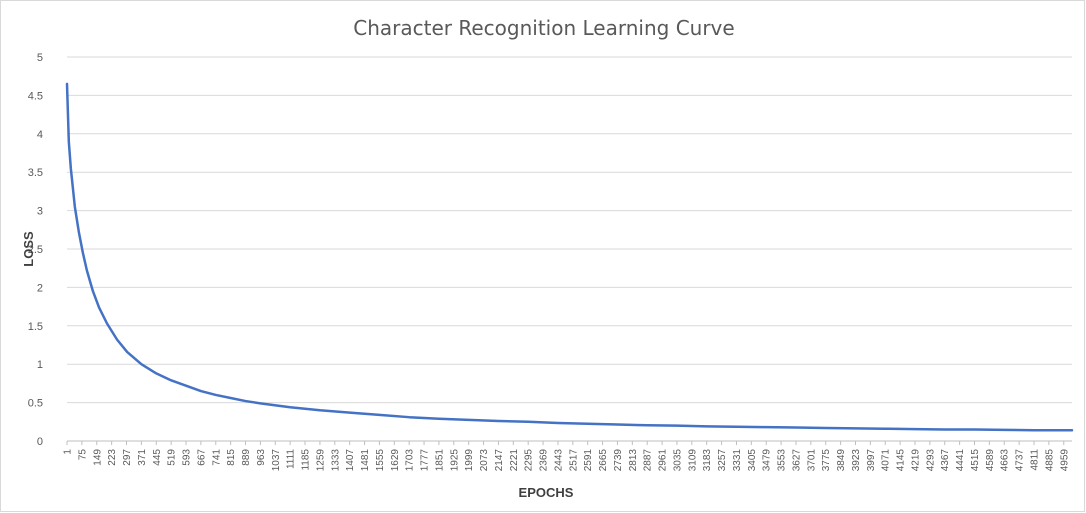 The width and height of the screenshot is (1086, 513). Describe the element at coordinates (588, 460) in the screenshot. I see `x-tick-label: 2591` at that location.